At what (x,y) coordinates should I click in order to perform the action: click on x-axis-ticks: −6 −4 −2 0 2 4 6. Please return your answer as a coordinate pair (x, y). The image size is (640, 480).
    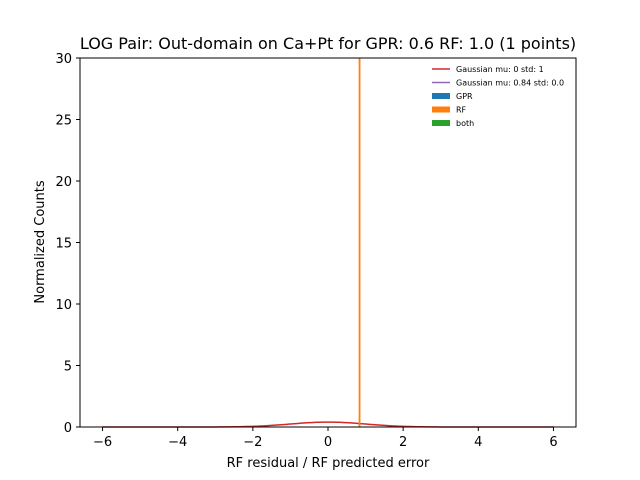
    Looking at the image, I should click on (325, 438).